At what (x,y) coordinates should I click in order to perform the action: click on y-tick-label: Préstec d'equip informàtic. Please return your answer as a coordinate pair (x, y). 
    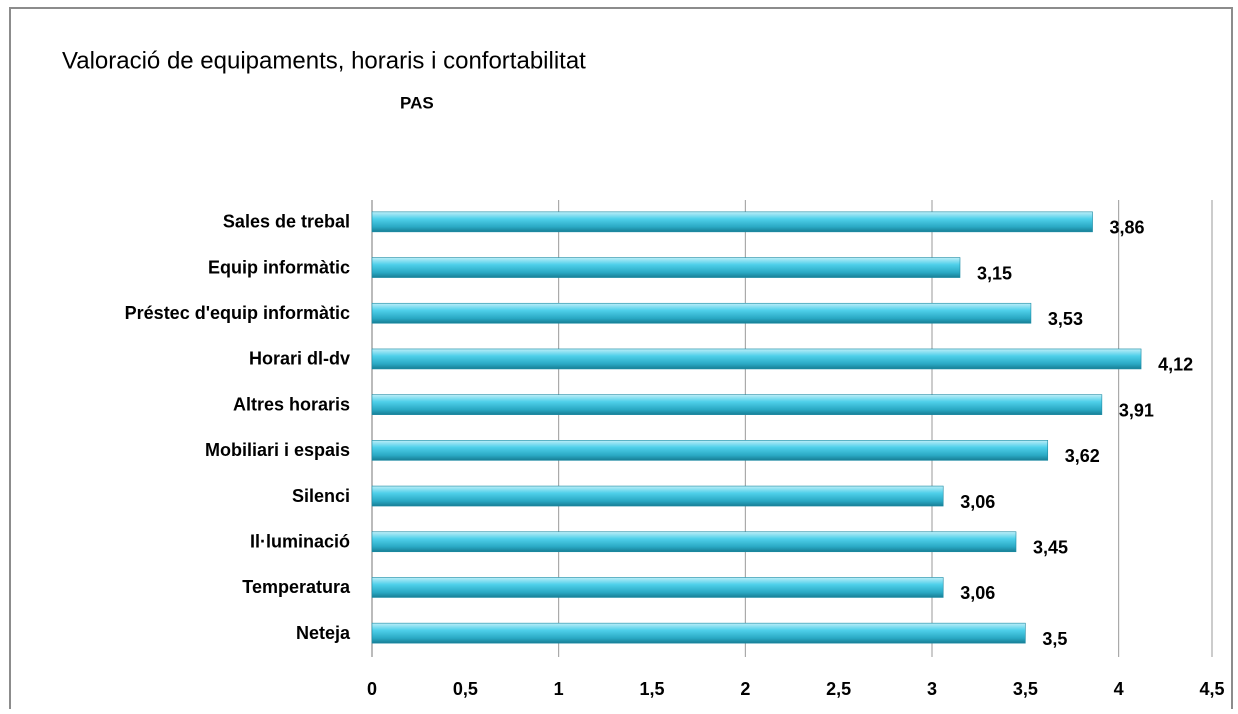
    Looking at the image, I should click on (237, 313).